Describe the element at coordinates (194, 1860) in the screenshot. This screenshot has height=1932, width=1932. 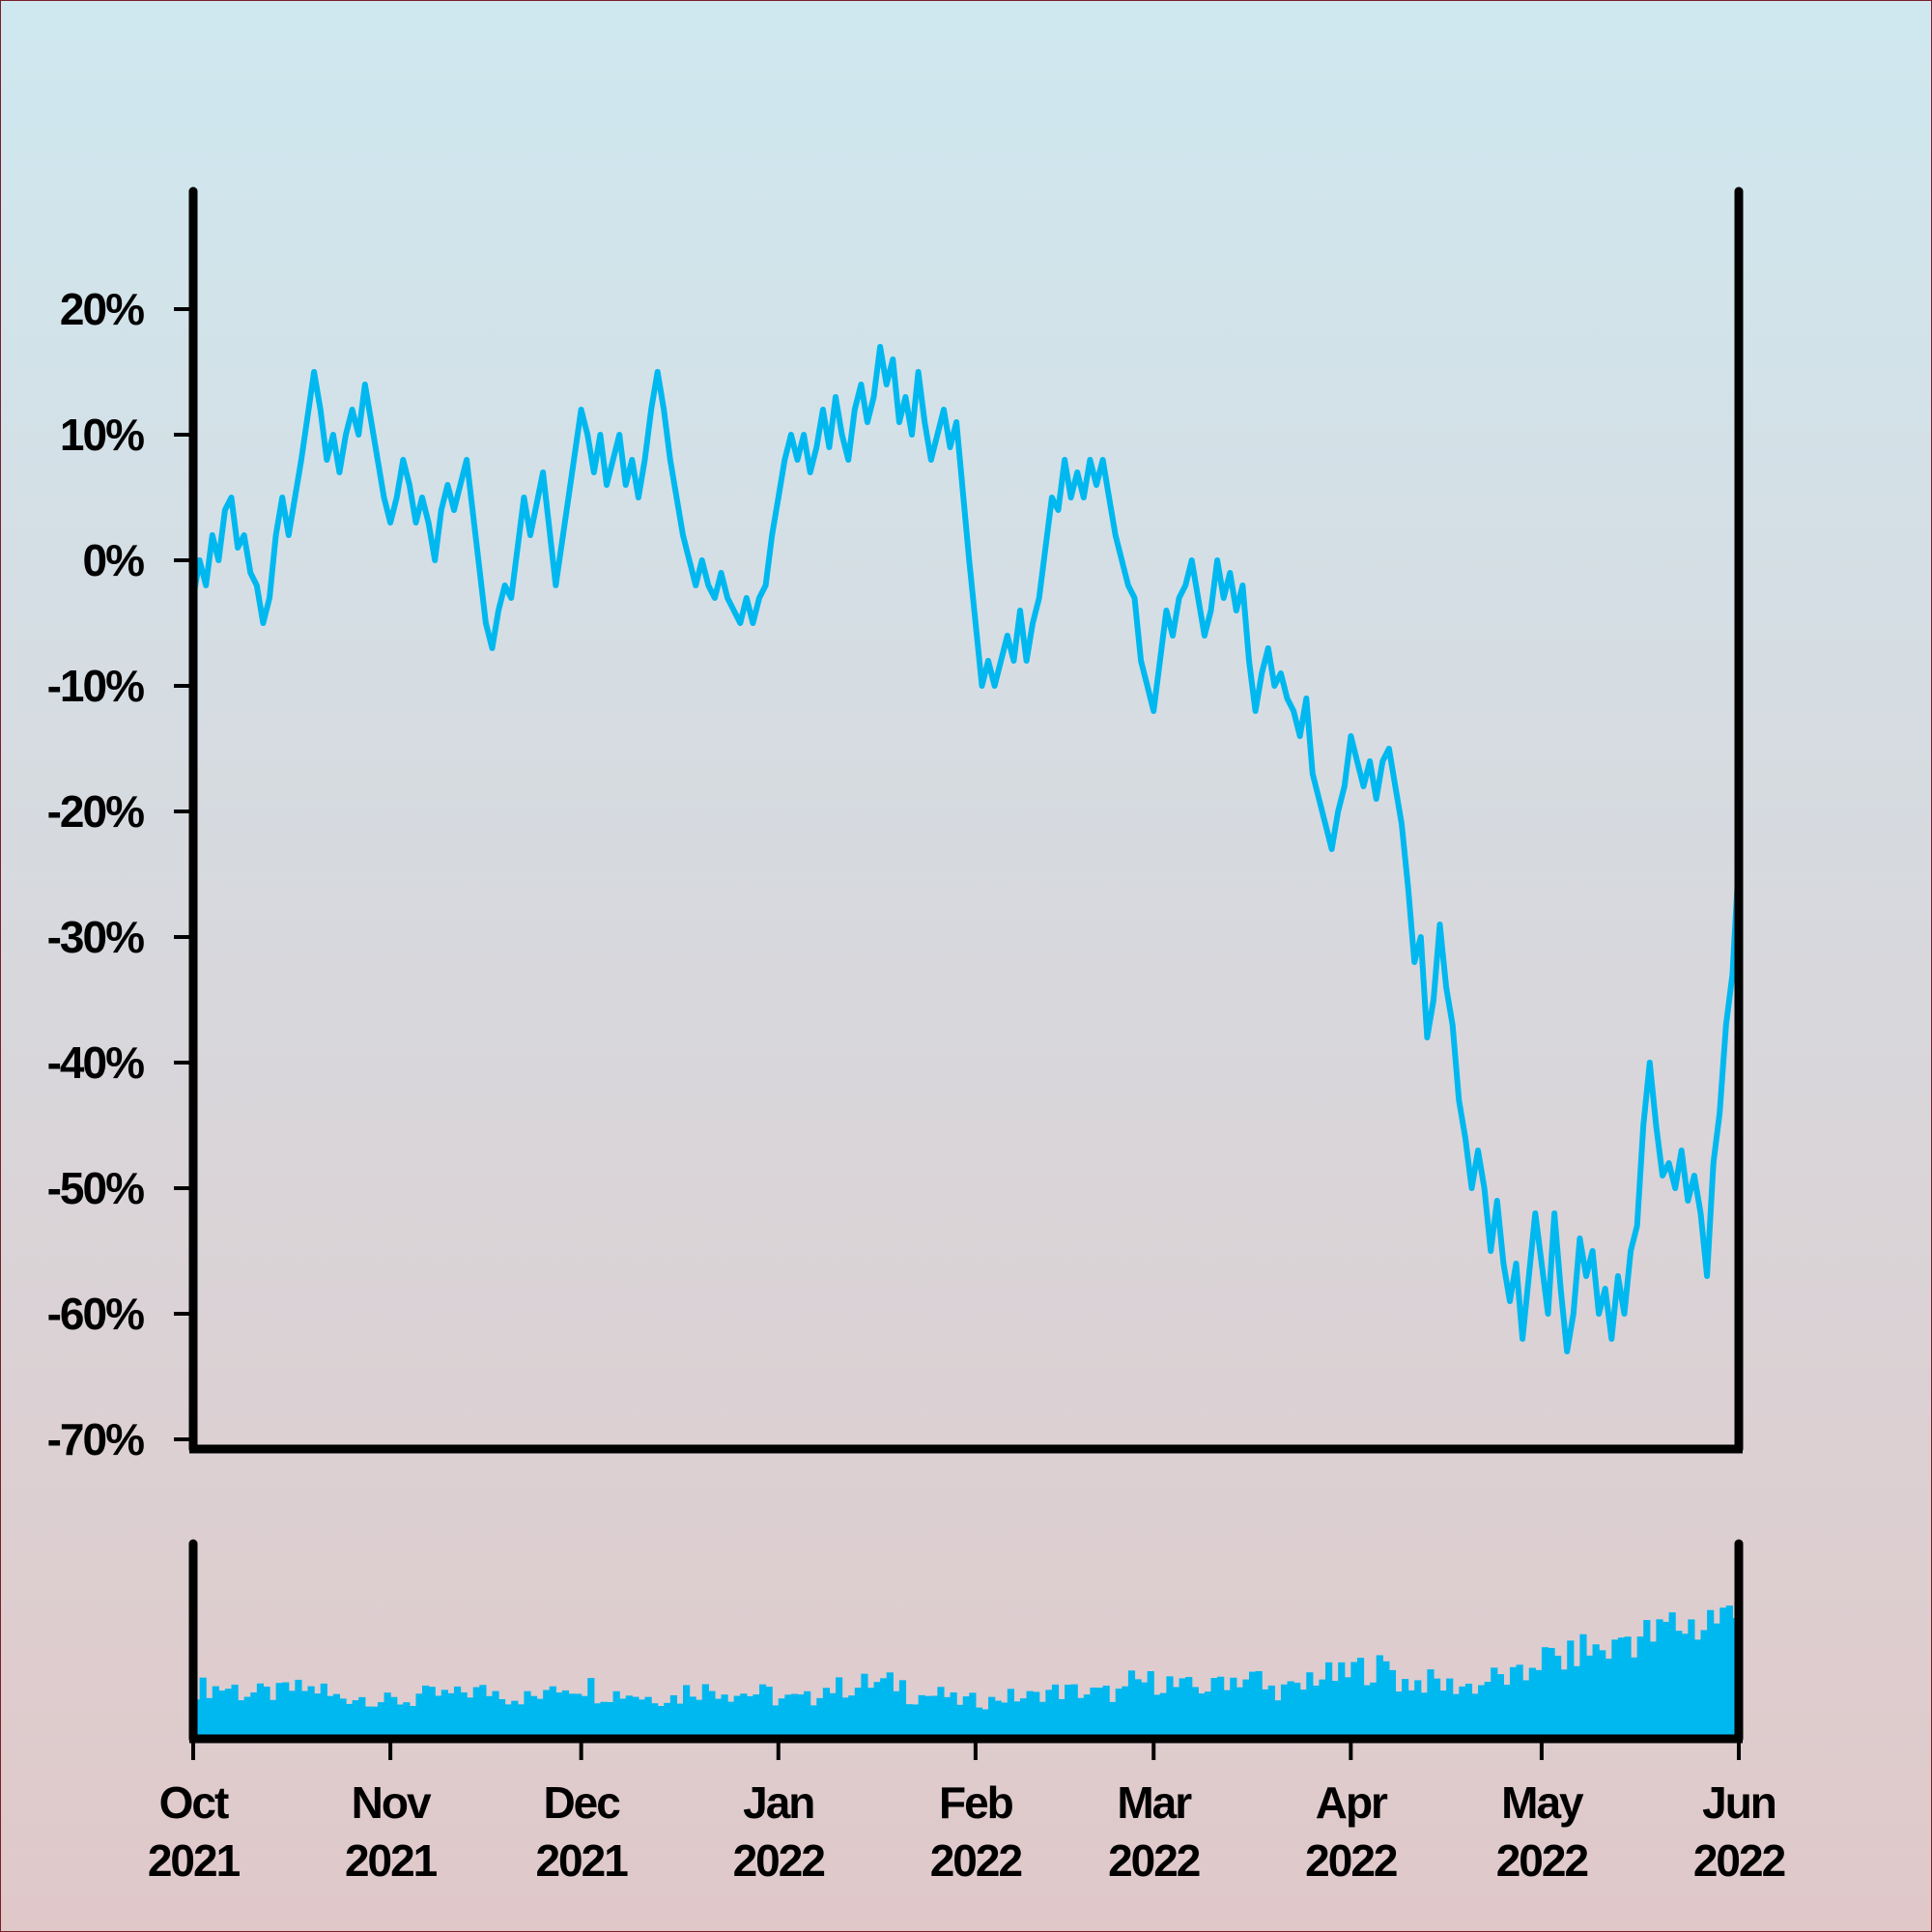
I see `x-tick-label-year: 2021` at that location.